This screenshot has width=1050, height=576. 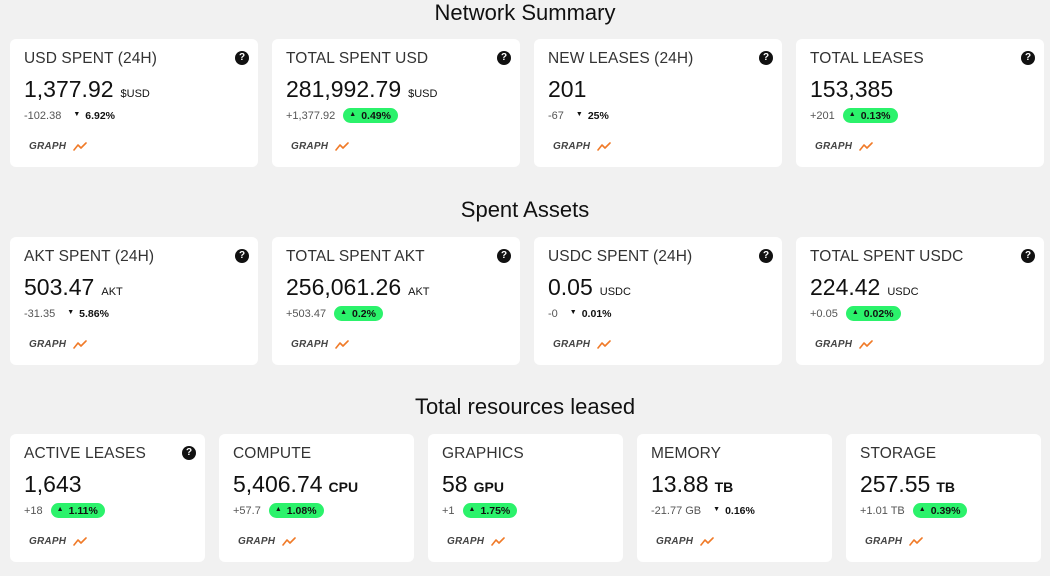 I want to click on change-indicator: ▲ 0.13%, so click(x=870, y=115).